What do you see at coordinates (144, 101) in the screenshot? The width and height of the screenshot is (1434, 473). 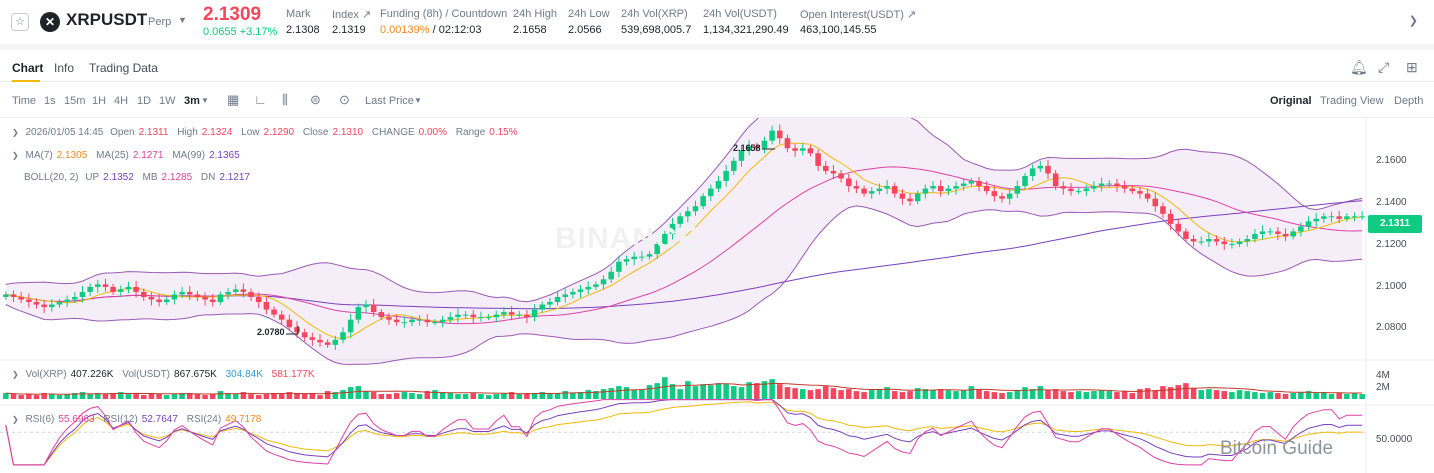 I see `interval-1d: 1D` at bounding box center [144, 101].